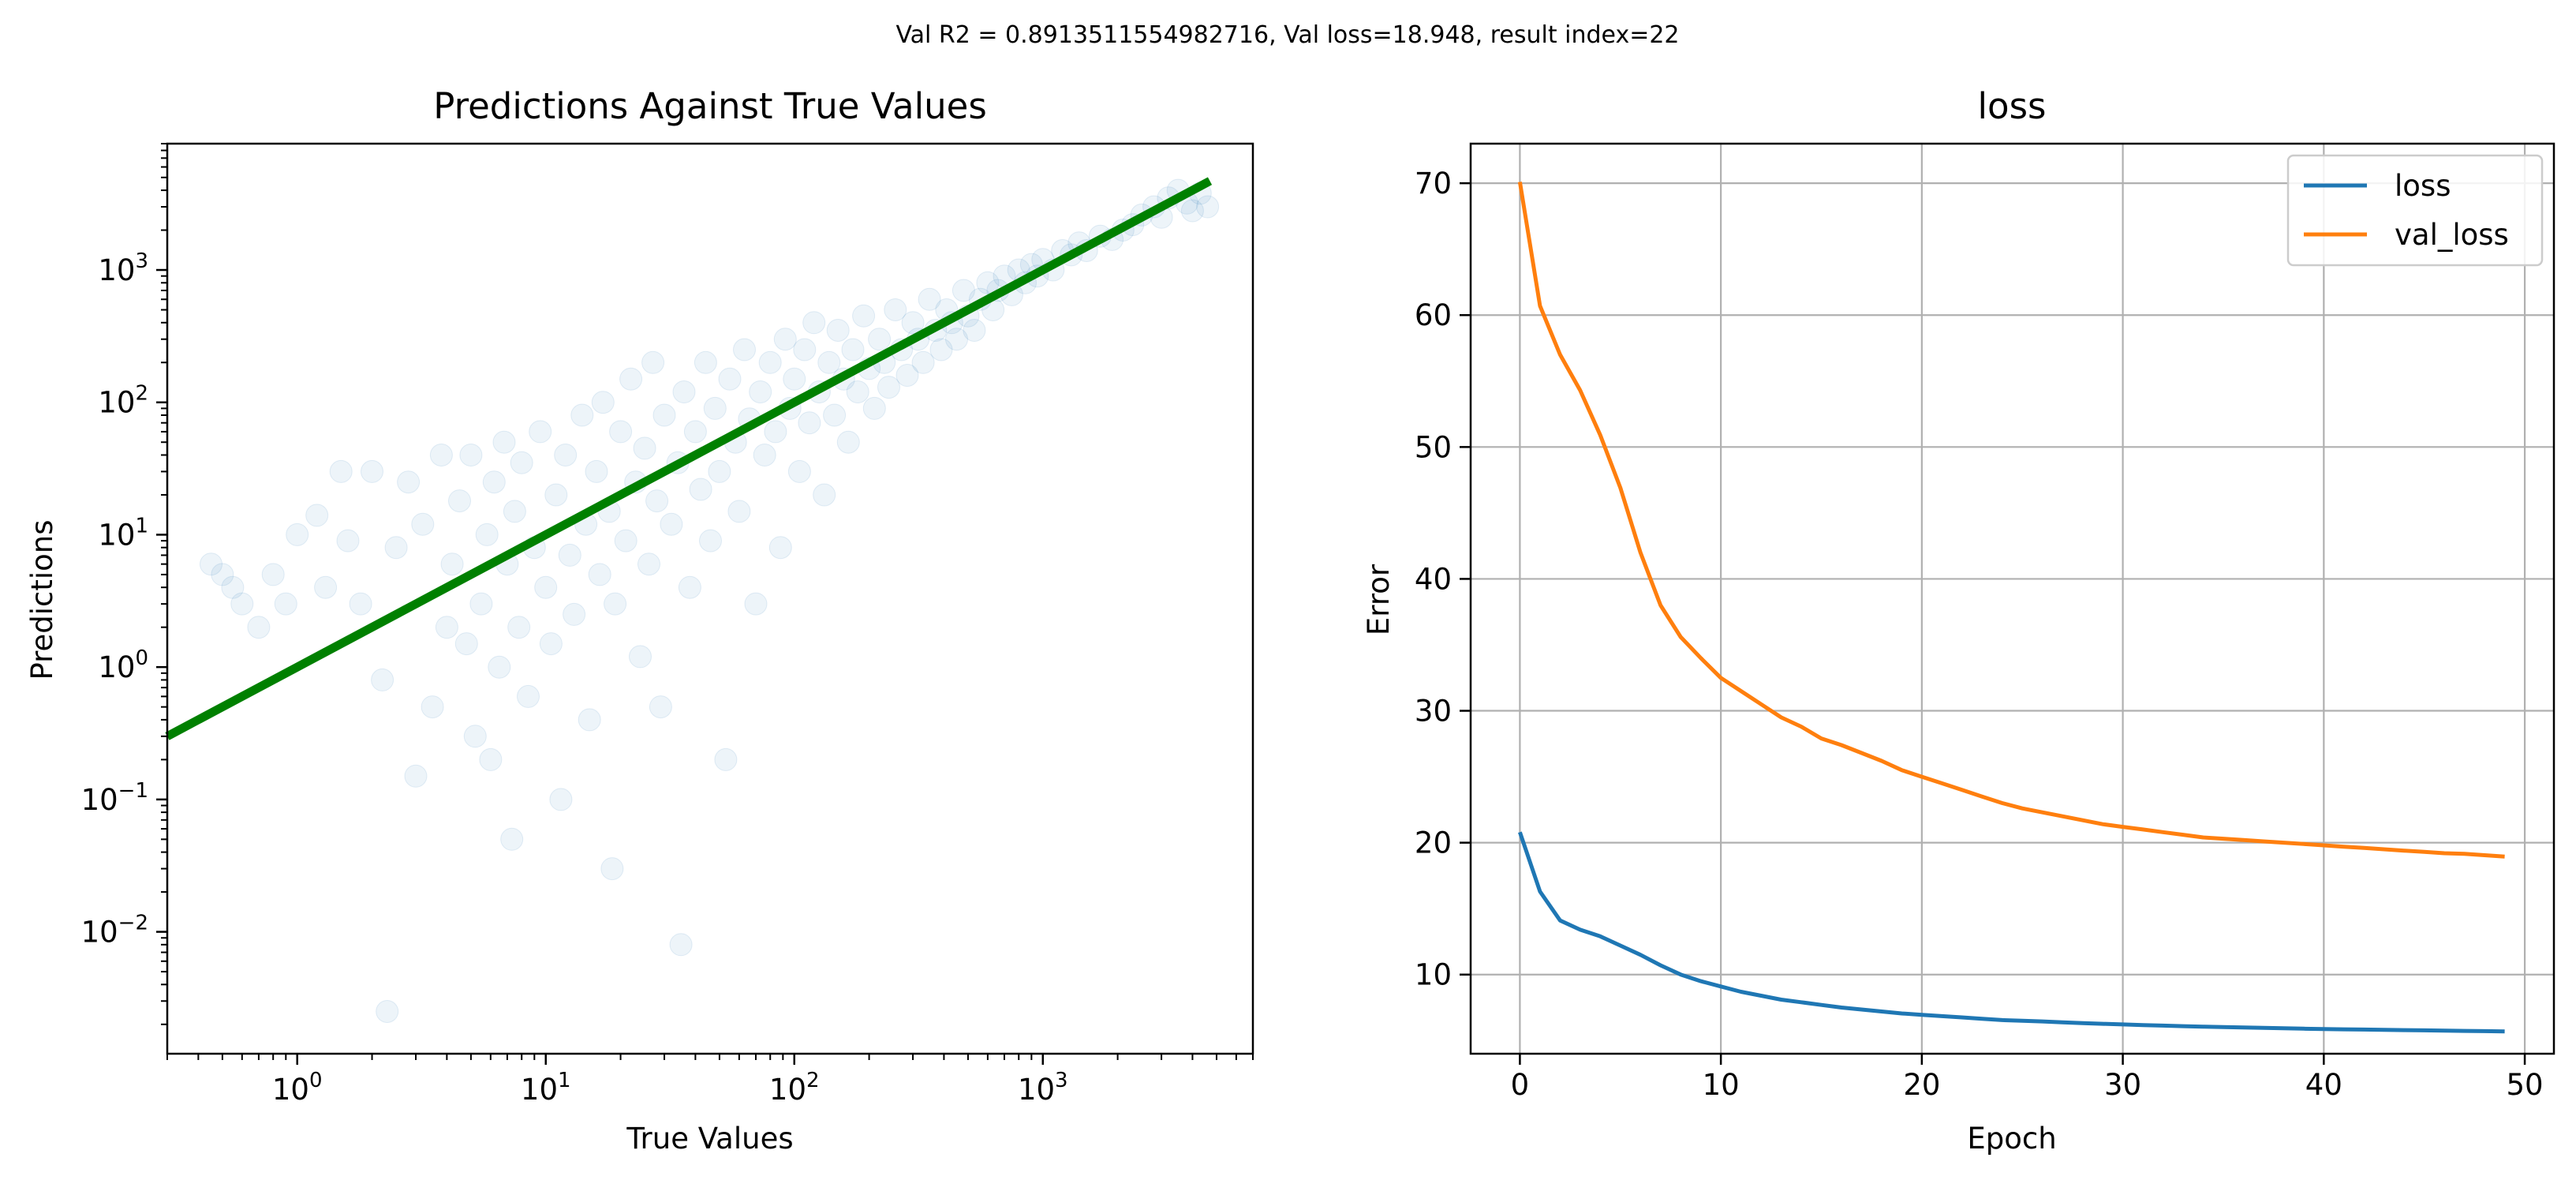 The image size is (2576, 1180). I want to click on legend: loss val_loss, so click(2415, 210).